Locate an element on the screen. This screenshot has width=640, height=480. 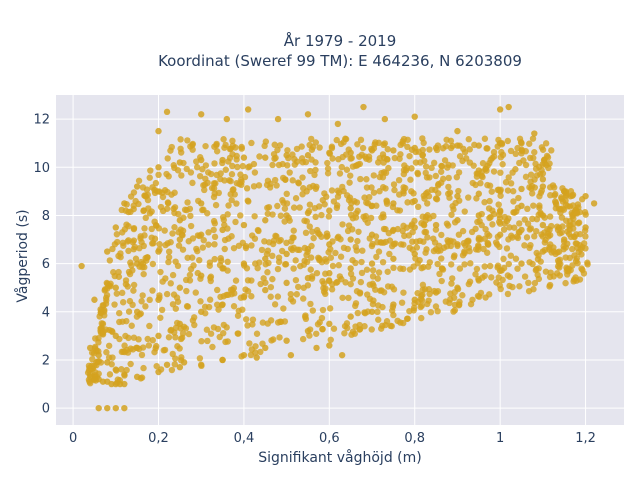
chart-title-line-1: År 1979 - 2019 is located at coordinates (340, 40).